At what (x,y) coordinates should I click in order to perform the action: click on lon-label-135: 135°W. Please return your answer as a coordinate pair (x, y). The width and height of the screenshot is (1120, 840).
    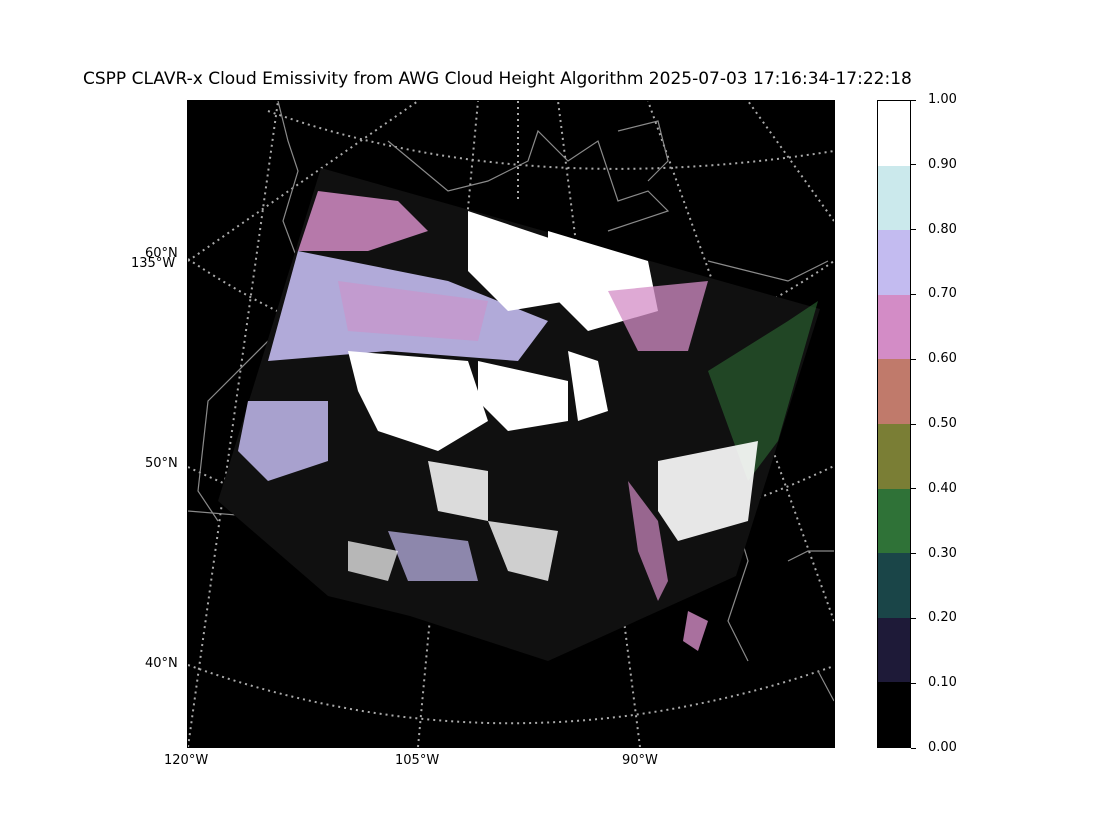
    Looking at the image, I should click on (153, 263).